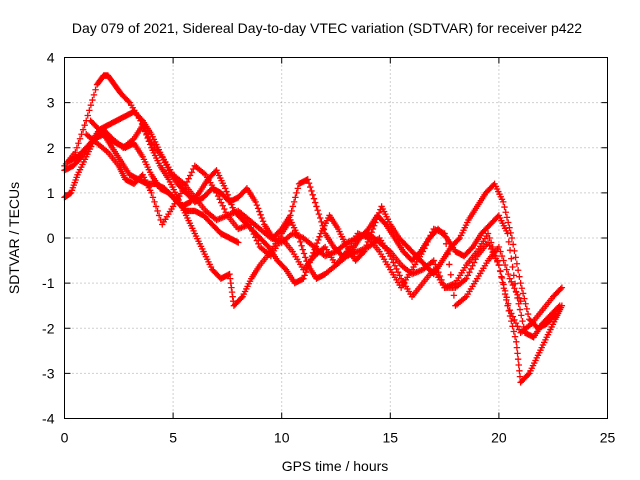 This screenshot has height=480, width=640. Describe the element at coordinates (282, 438) in the screenshot. I see `x-tick-label: 10` at that location.